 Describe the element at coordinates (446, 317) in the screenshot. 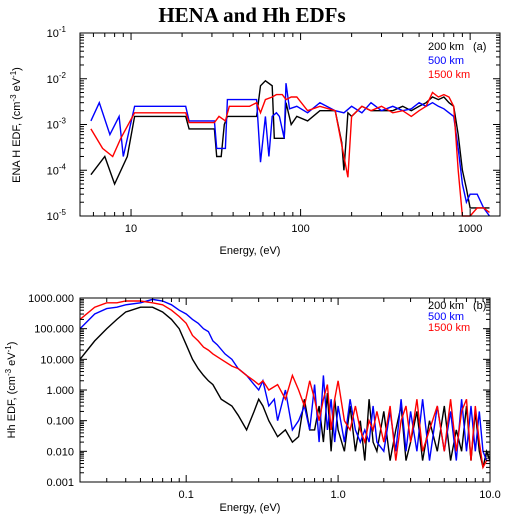

I see `panel-b-legend-500-km: 500 km` at that location.